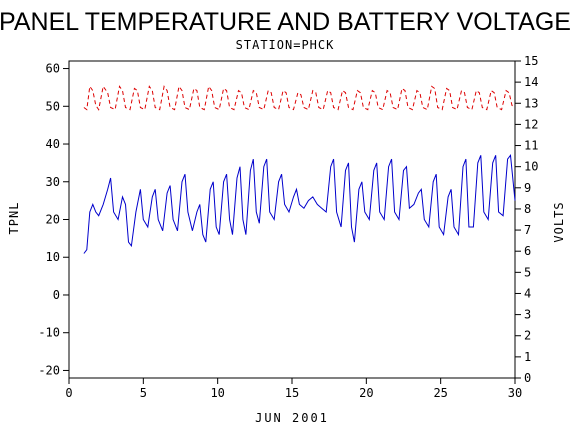 The height and width of the screenshot is (430, 570). I want to click on y-axis-right-label: VOLTS, so click(559, 221).